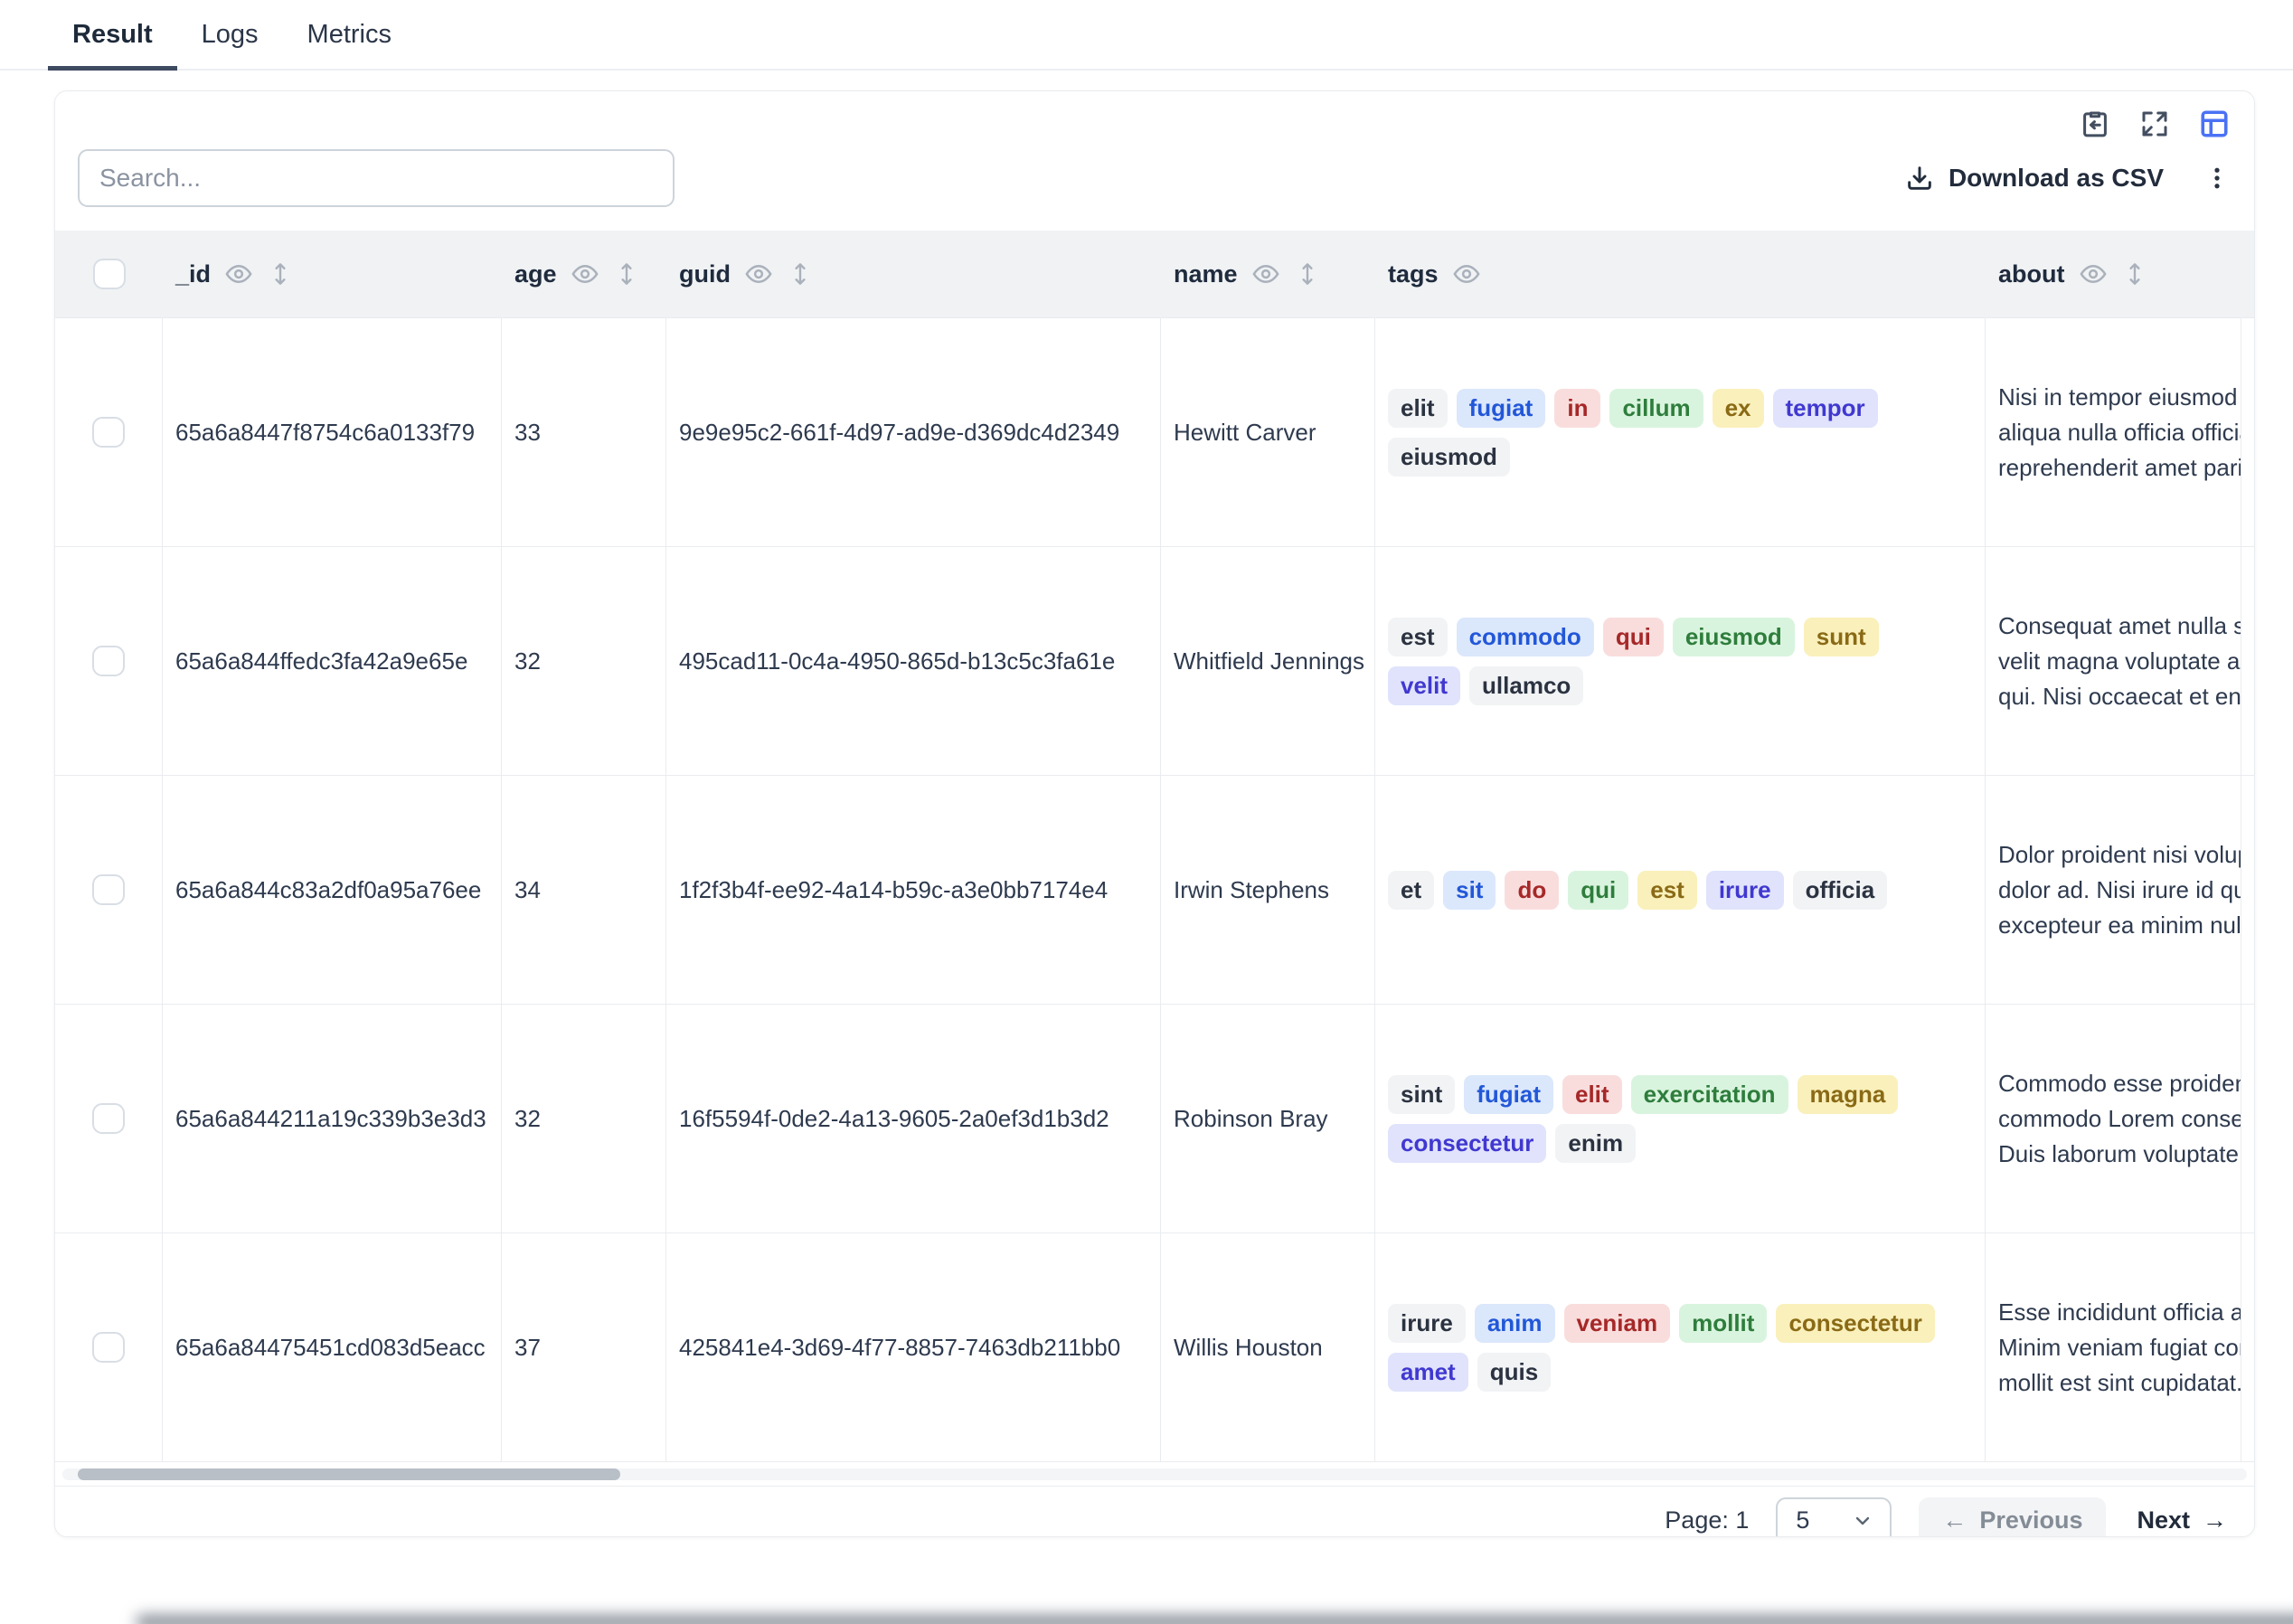  Describe the element at coordinates (2034, 178) in the screenshot. I see `download-csv-button: Download as CSV` at that location.